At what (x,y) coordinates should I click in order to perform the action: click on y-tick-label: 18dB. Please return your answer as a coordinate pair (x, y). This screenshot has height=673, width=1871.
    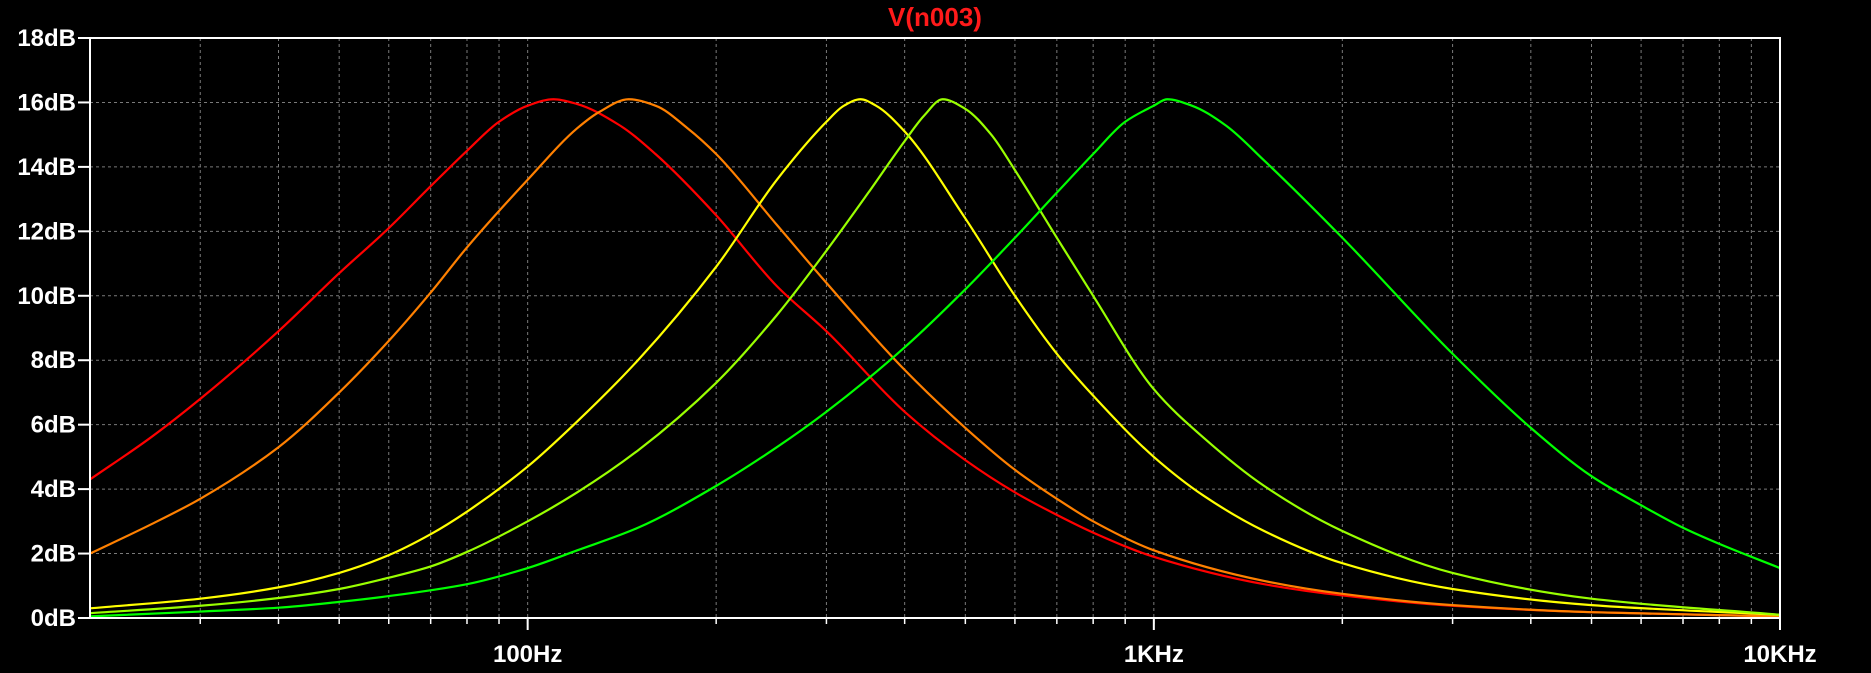
    Looking at the image, I should click on (46, 38).